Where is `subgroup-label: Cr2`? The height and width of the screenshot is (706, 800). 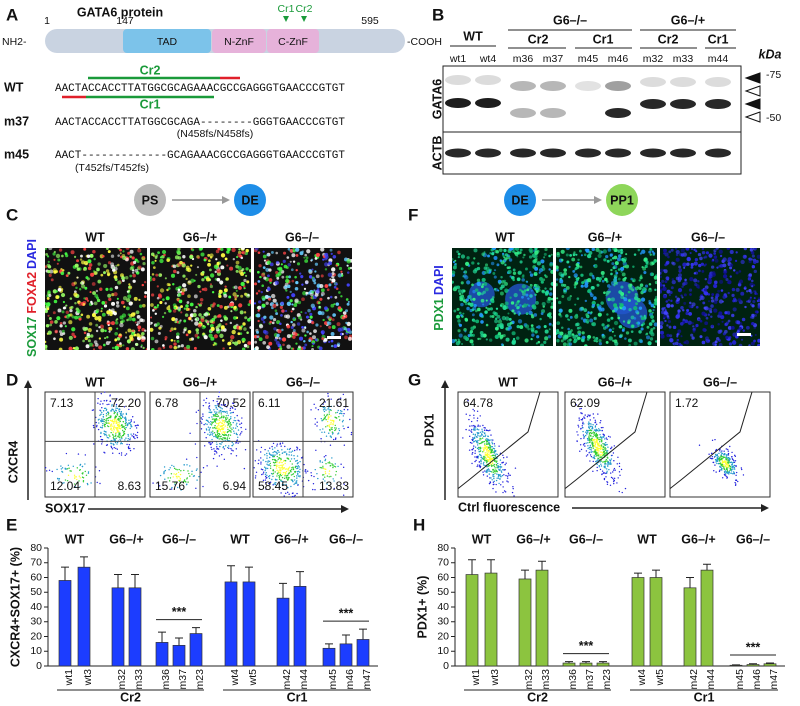
subgroup-label: Cr2 is located at coordinates (668, 39).